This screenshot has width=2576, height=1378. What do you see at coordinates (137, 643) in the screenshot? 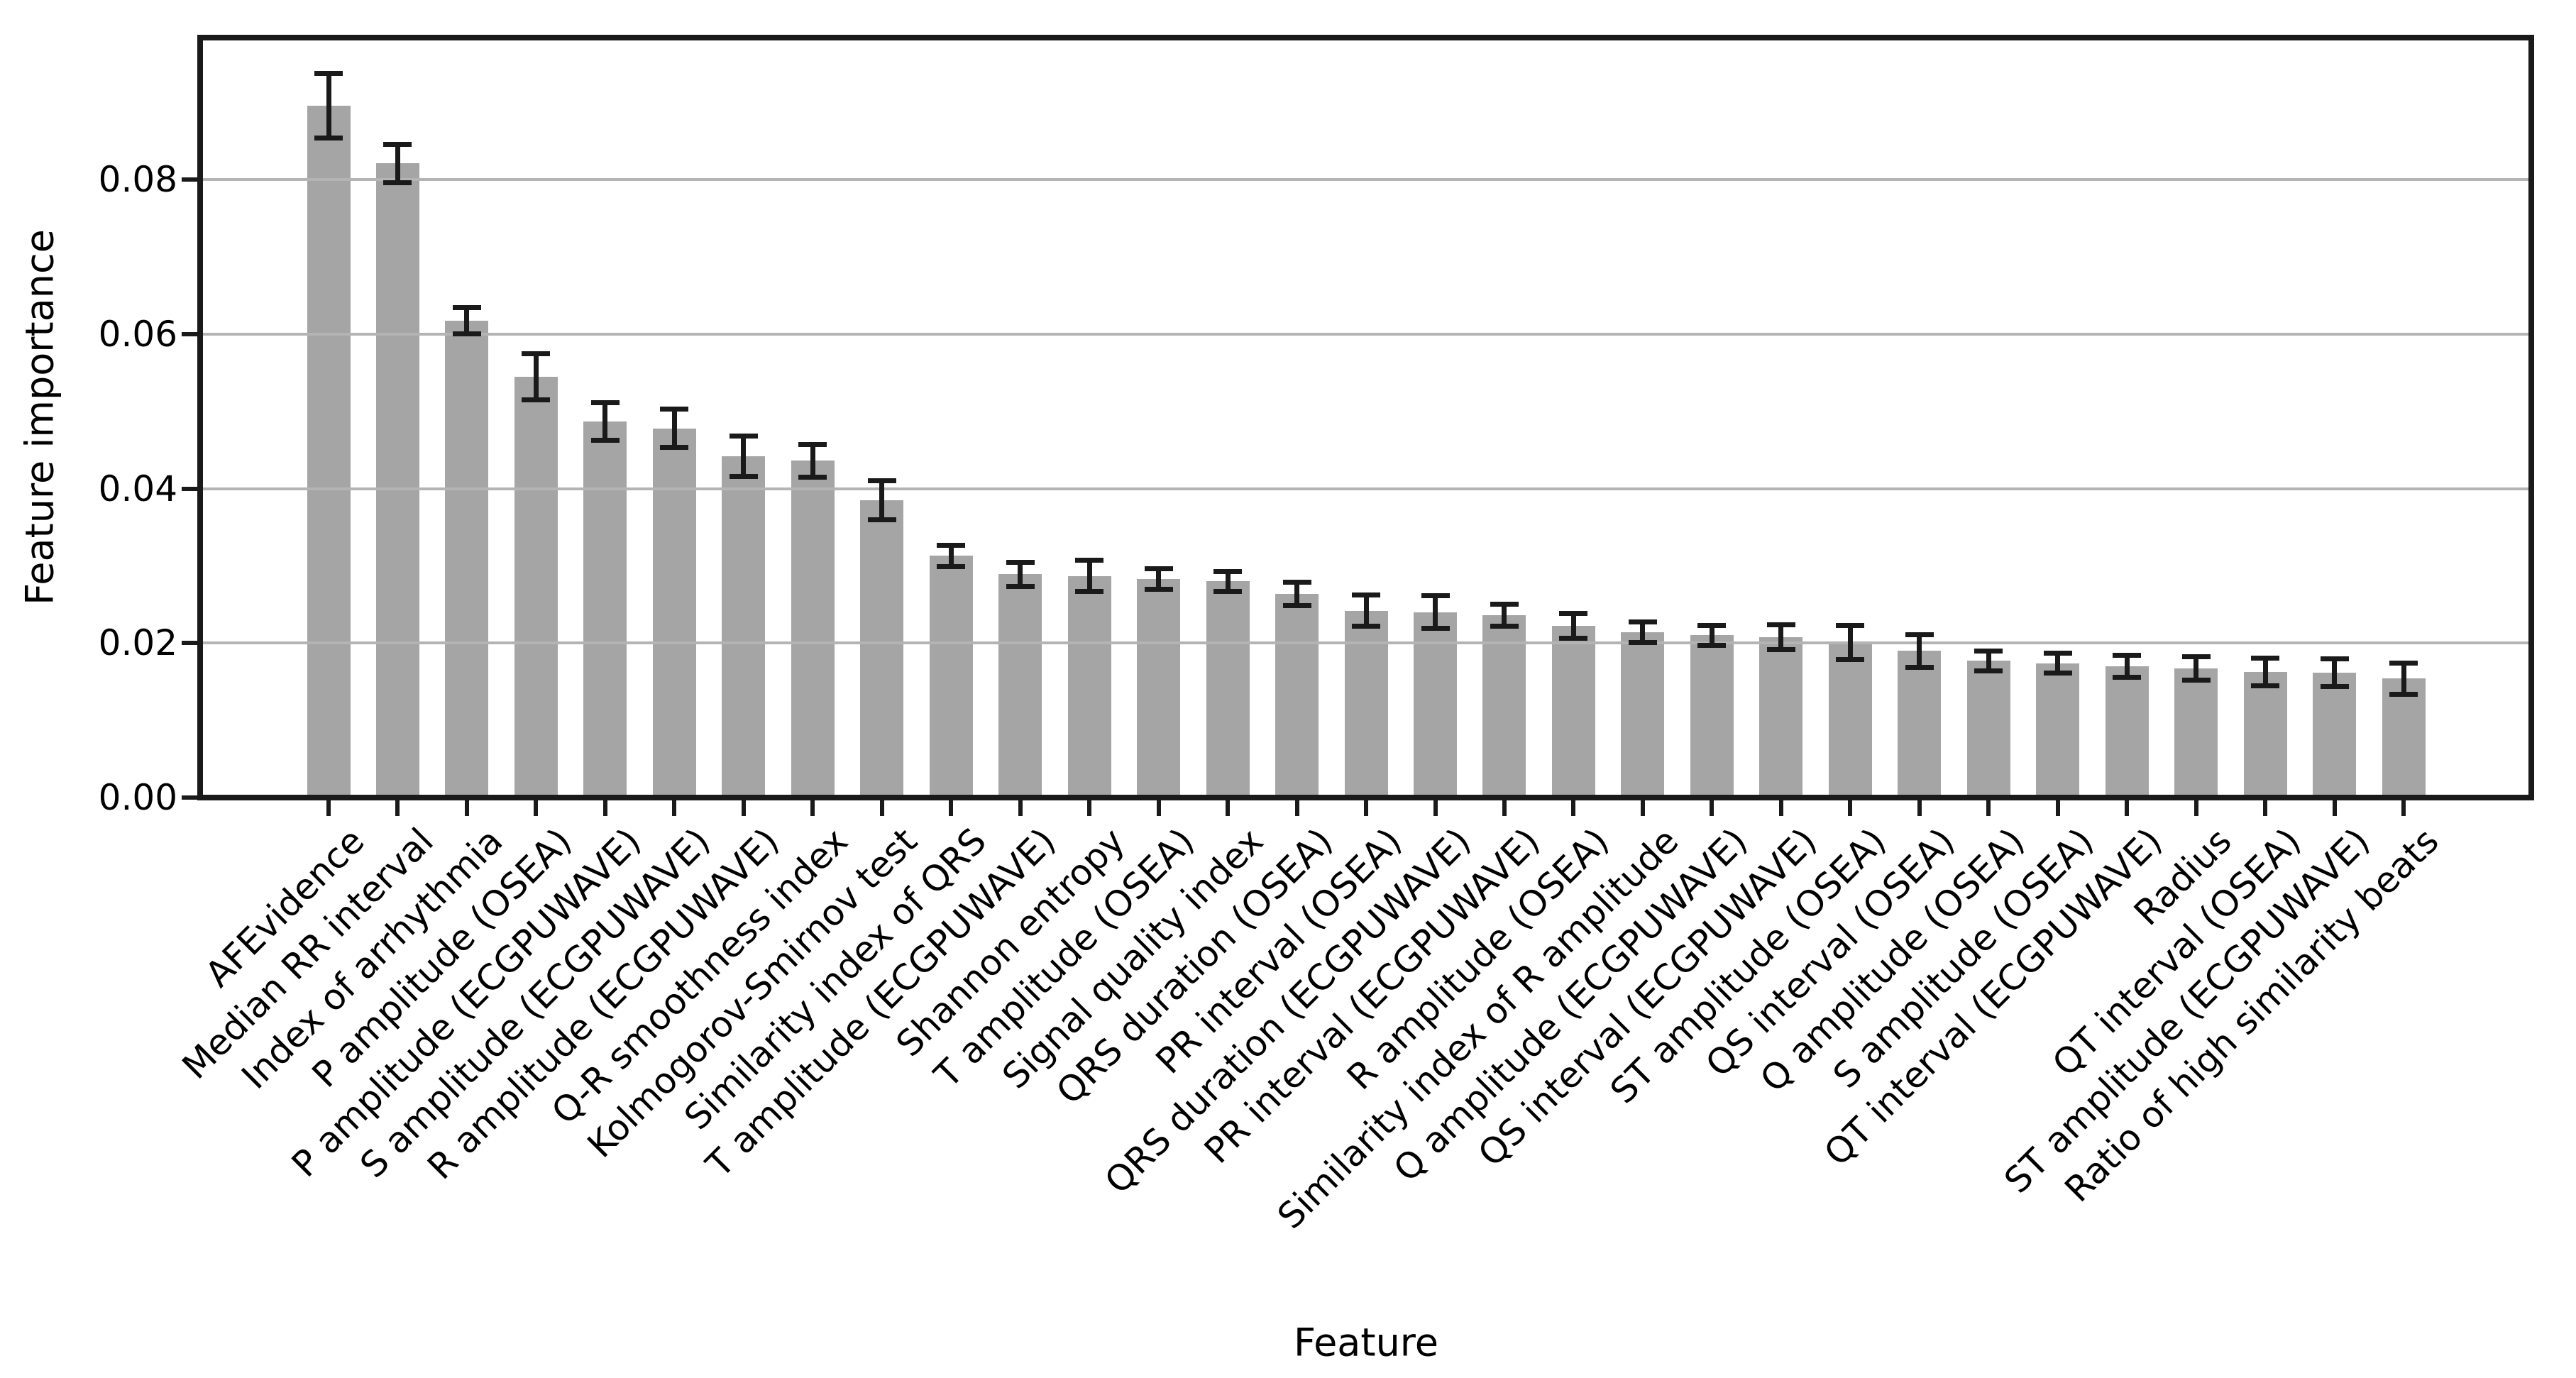
I see `y-tick-label: 0.02` at bounding box center [137, 643].